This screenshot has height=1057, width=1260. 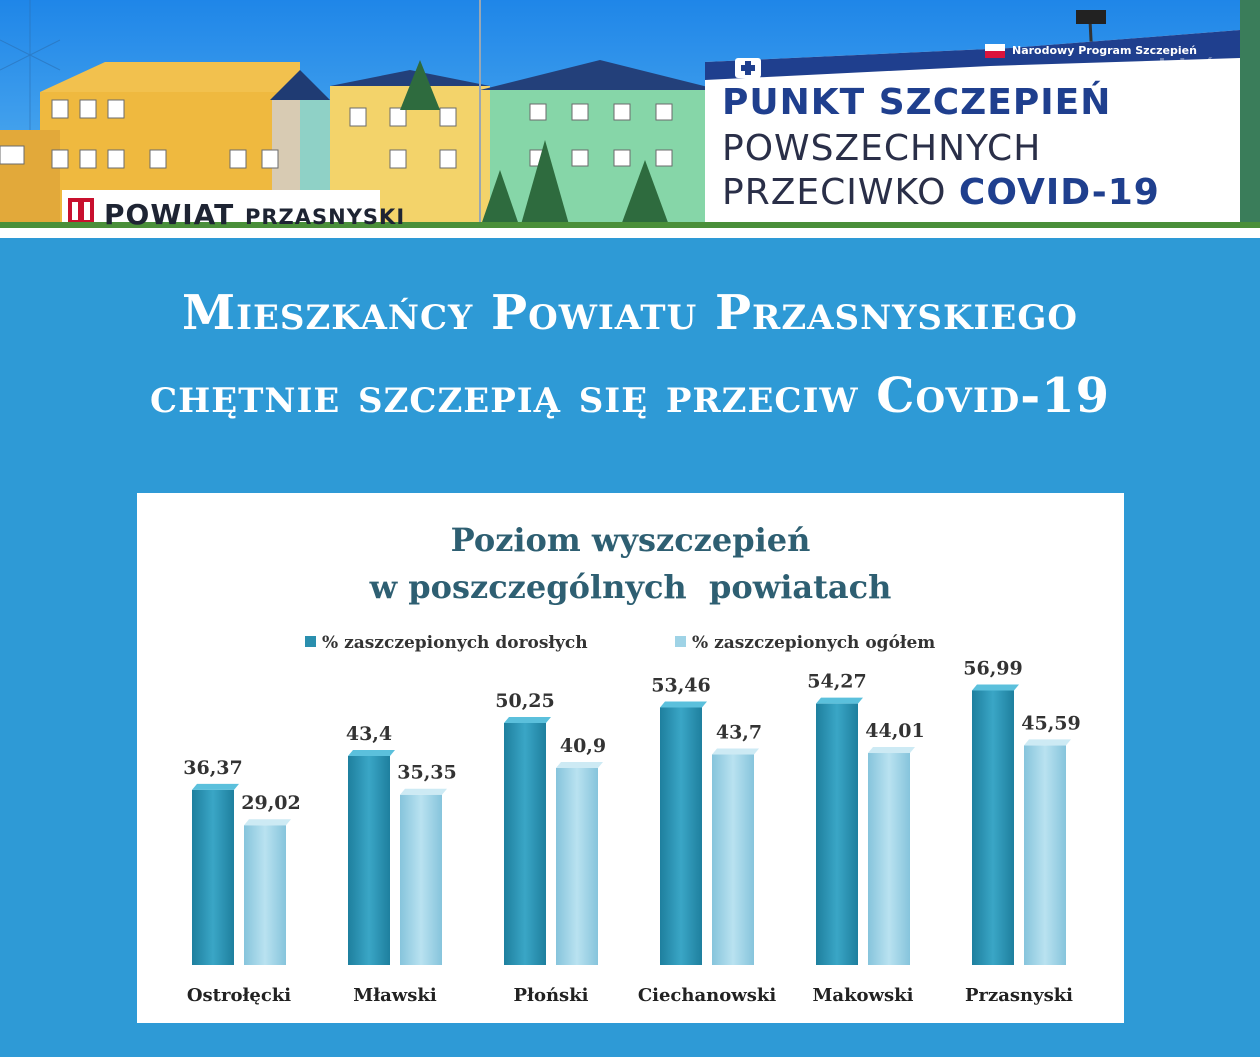 I want to click on sign-subtitle: POWSZECHNYCH, so click(x=882, y=148).